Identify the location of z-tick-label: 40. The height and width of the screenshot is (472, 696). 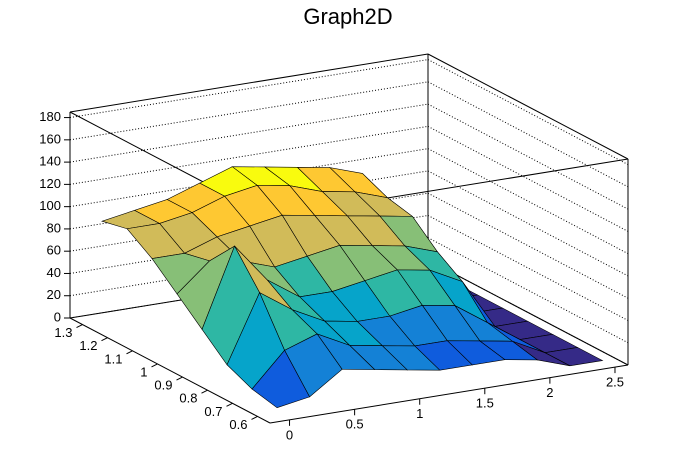
(54, 272).